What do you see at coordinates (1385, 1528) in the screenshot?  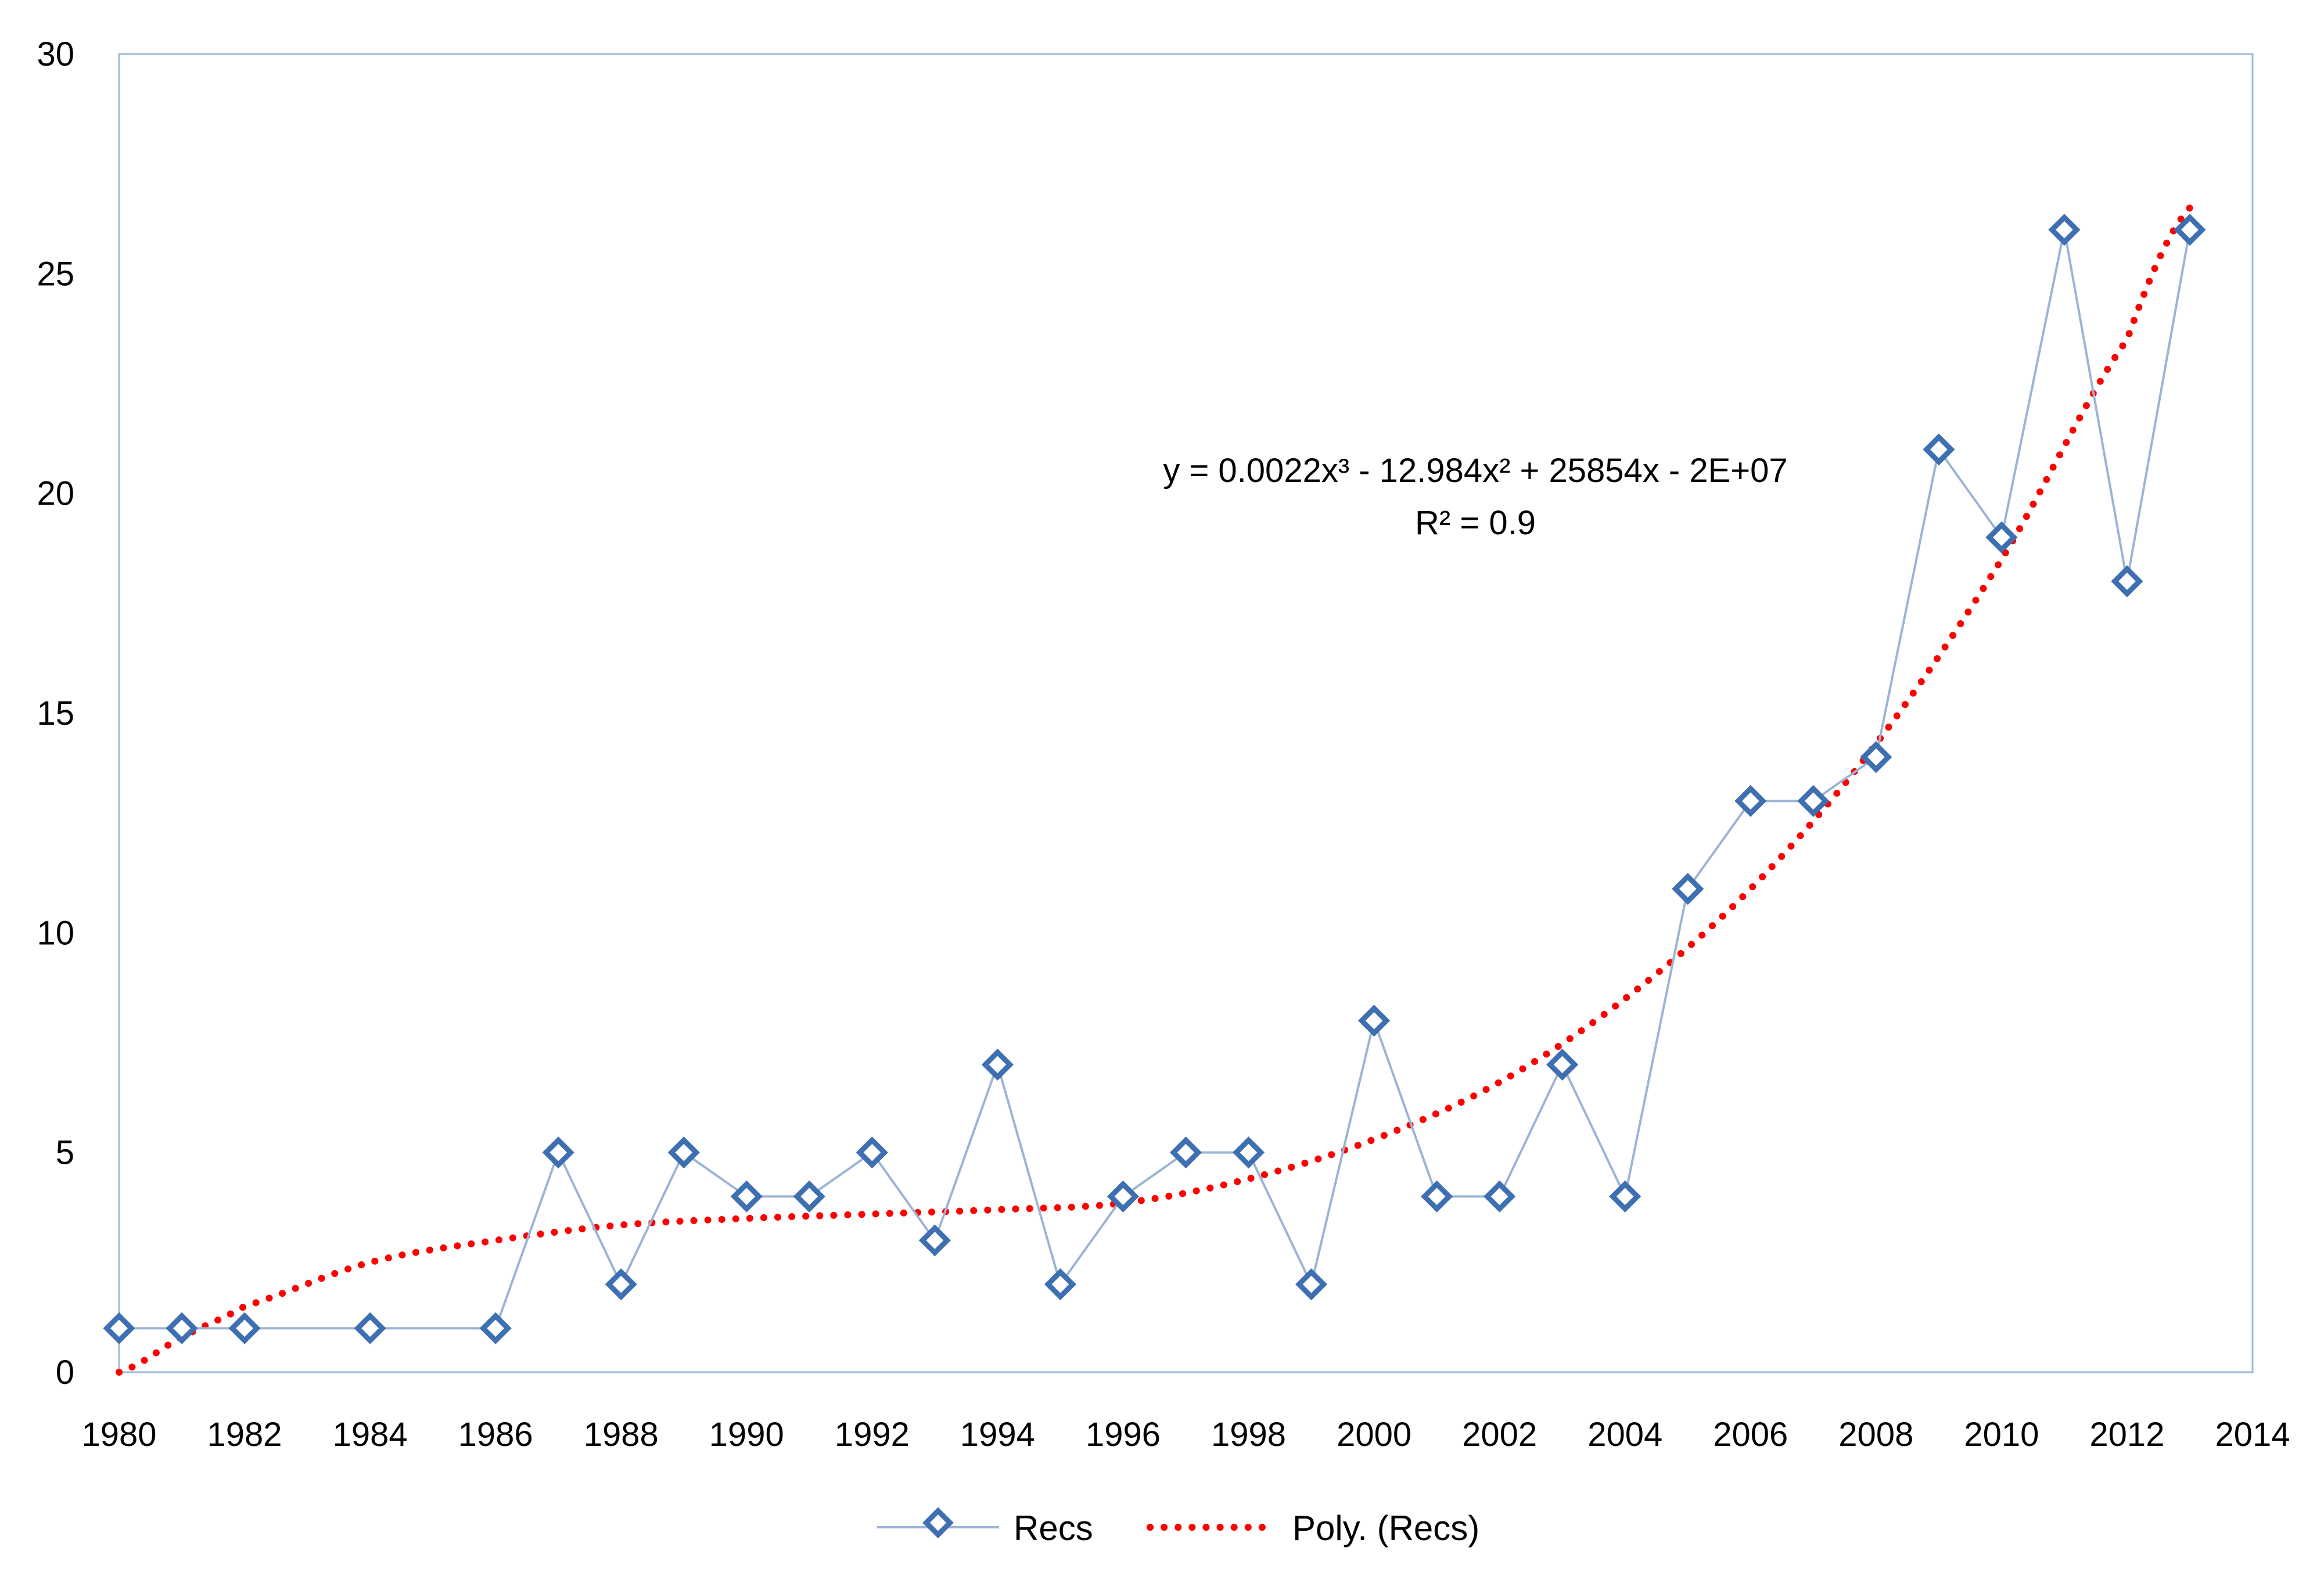 I see `legend-trend-label: Poly. (Recs)` at bounding box center [1385, 1528].